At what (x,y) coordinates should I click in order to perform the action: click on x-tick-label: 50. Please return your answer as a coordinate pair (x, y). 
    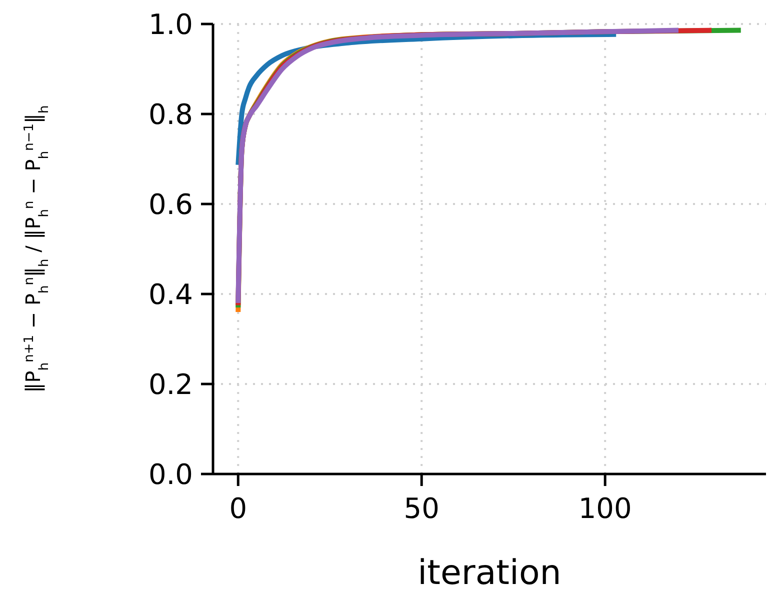
    Looking at the image, I should click on (422, 508).